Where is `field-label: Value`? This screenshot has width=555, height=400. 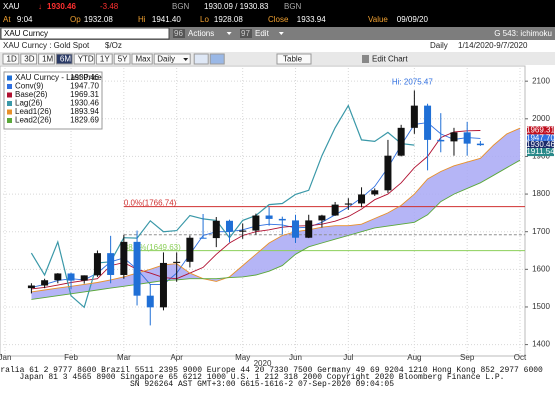 field-label: Value is located at coordinates (378, 19).